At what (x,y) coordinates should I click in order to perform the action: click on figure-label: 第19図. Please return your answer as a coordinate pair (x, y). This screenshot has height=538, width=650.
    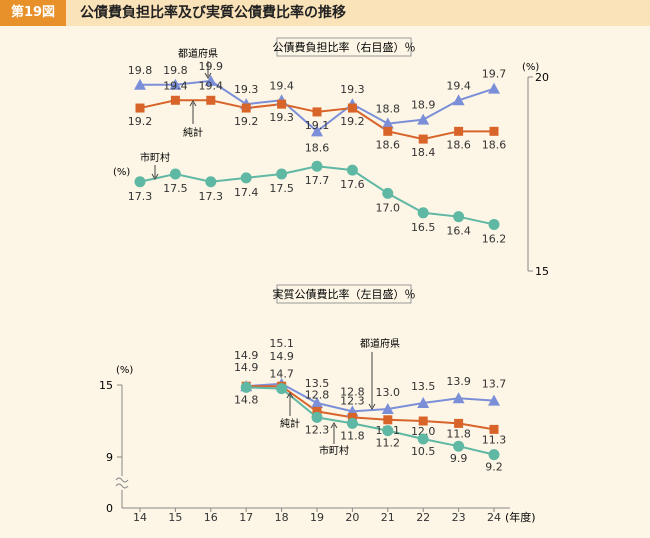
    Looking at the image, I should click on (33, 13).